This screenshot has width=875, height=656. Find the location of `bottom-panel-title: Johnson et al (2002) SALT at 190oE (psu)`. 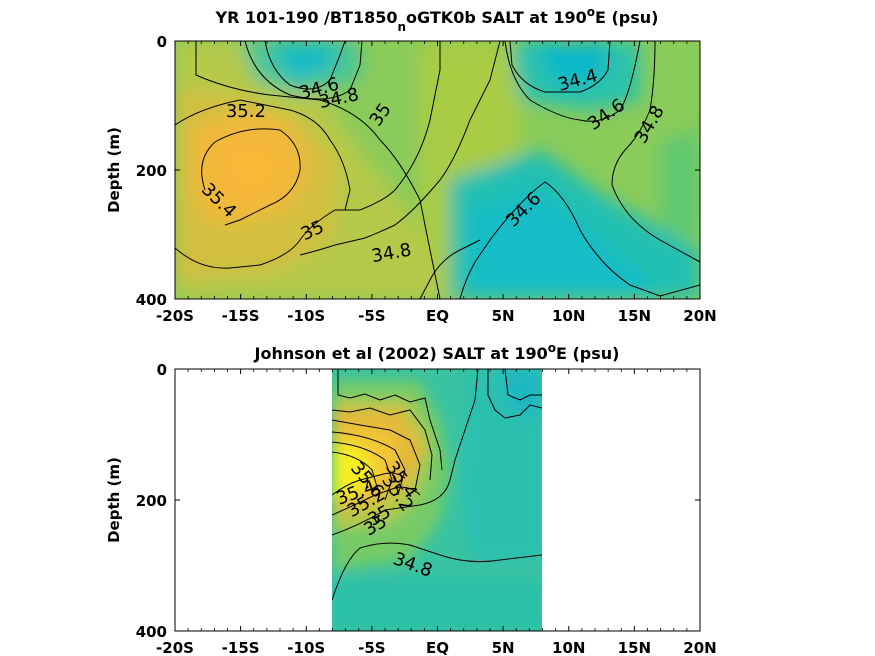

bottom-panel-title: Johnson et al (2002) SALT at 190oE (psu) is located at coordinates (437, 352).